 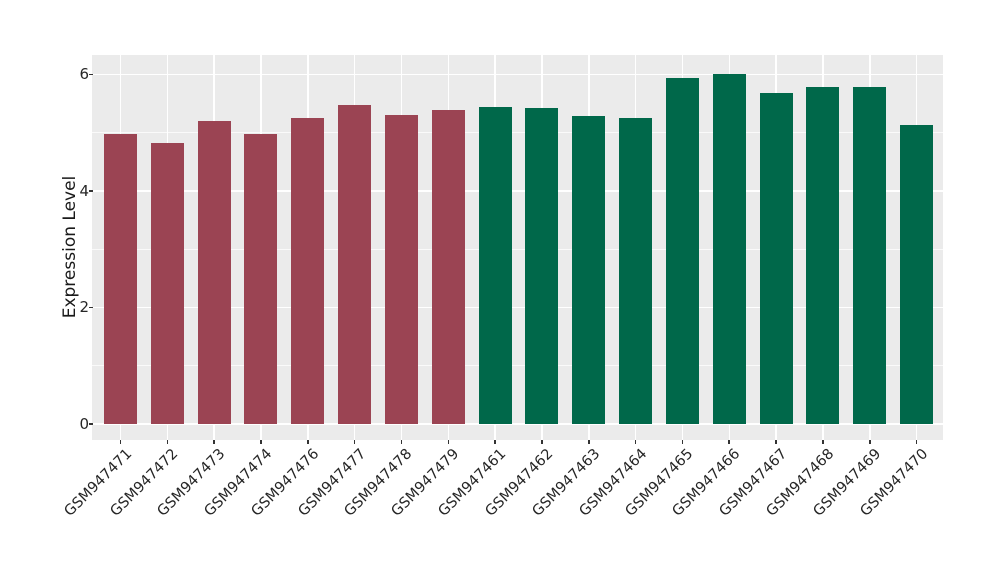 What do you see at coordinates (682, 442) in the screenshot?
I see `x-tick-mark-GSM947465` at bounding box center [682, 442].